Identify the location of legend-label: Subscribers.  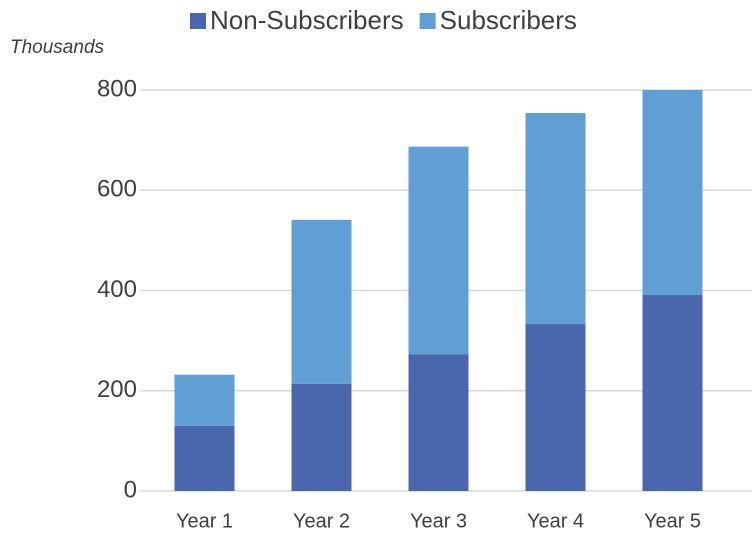
(508, 20).